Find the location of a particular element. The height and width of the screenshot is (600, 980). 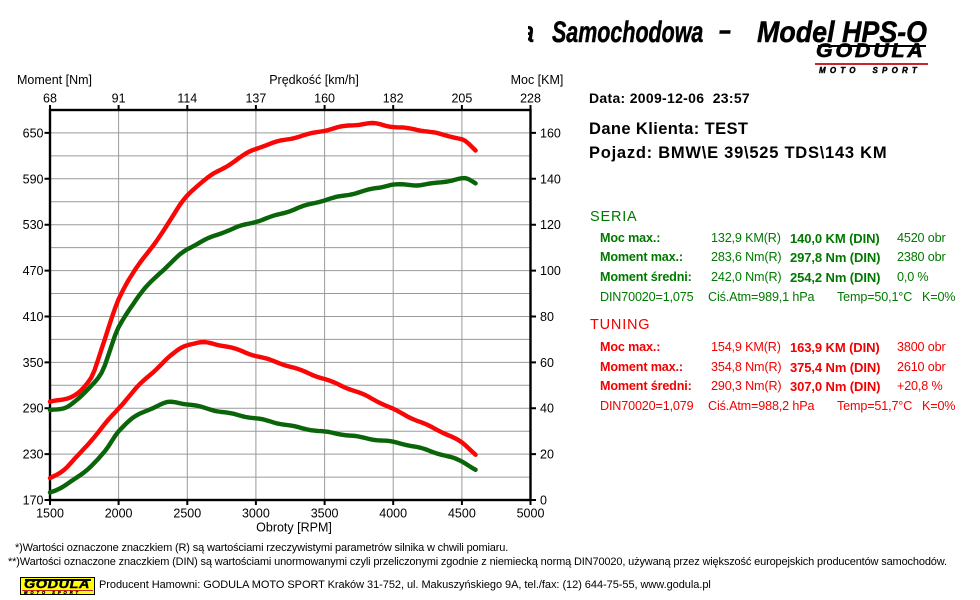

svg-text: 350 is located at coordinates (33, 363).